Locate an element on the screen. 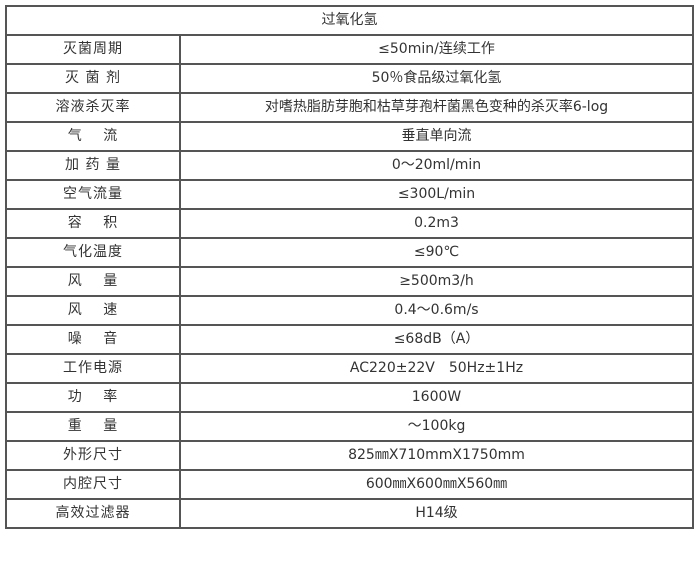 The height and width of the screenshot is (564, 700). table-row: 外形尺寸 825㎜X710mmX1750mm is located at coordinates (349, 455).